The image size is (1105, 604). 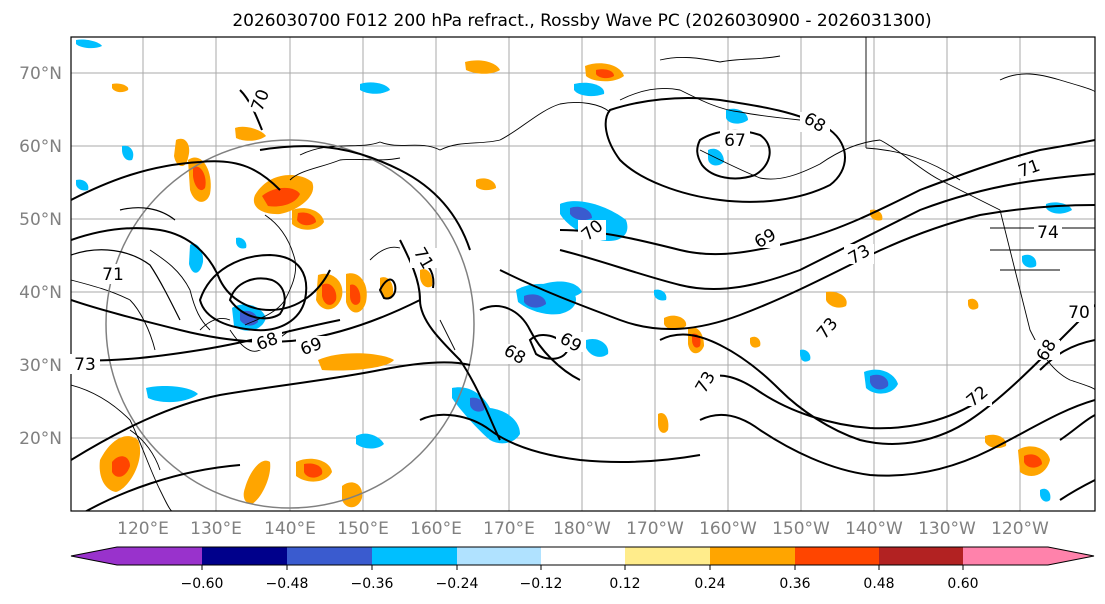 What do you see at coordinates (216, 529) in the screenshot?
I see `lon-label: 130°E` at bounding box center [216, 529].